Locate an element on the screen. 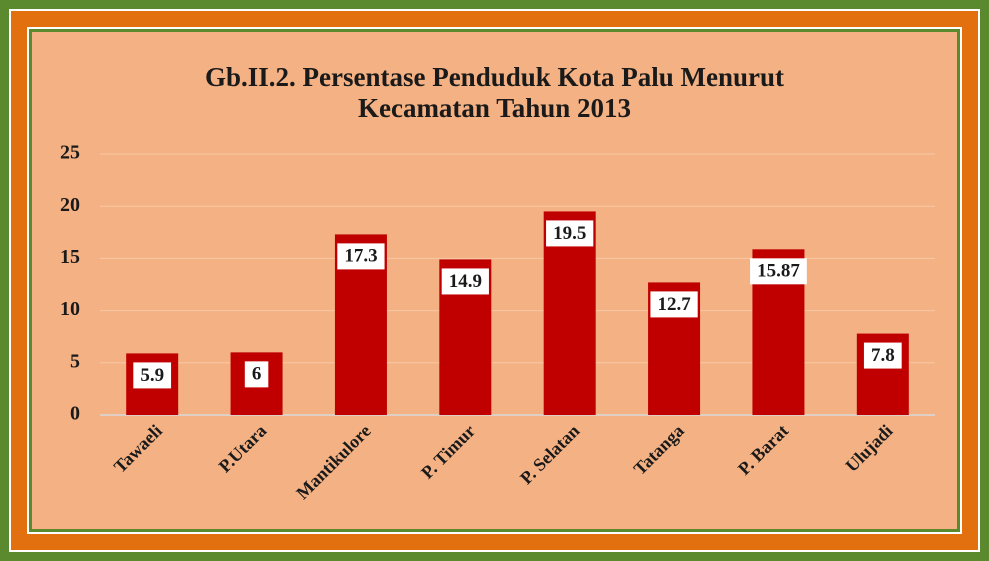 Image resolution: width=989 pixels, height=561 pixels. y-tick-label: 5 is located at coordinates (75, 361).